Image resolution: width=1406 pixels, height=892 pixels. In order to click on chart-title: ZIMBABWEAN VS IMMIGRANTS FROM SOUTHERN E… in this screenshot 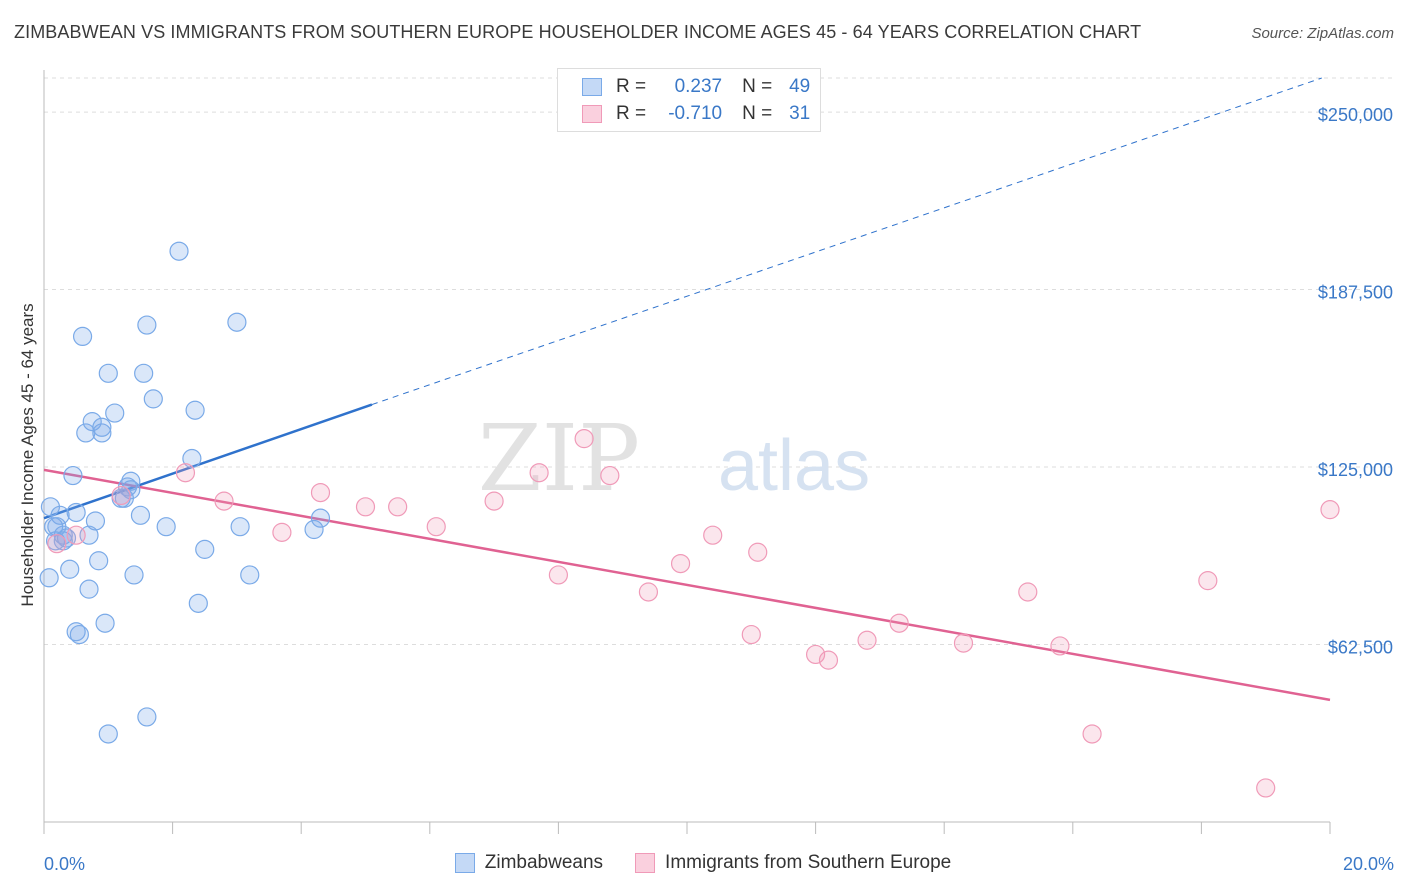, I will do `click(578, 32)`.